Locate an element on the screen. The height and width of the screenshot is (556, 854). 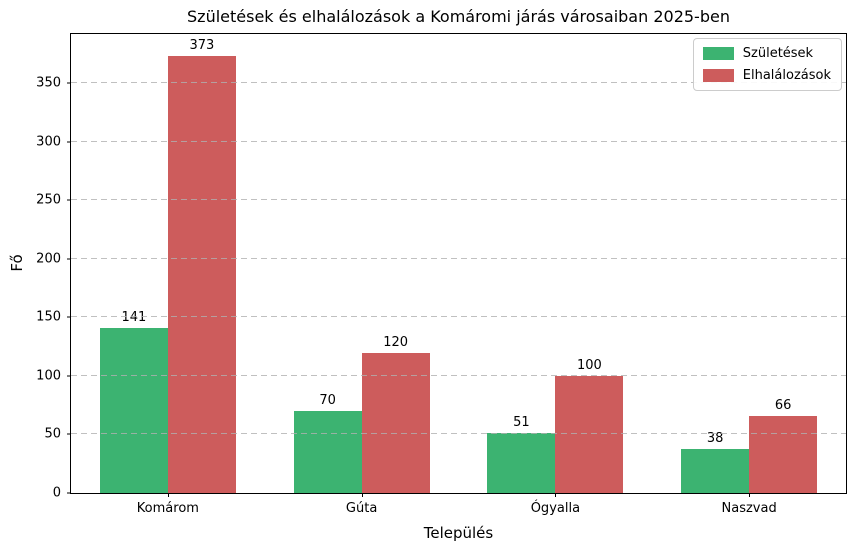
bar-value-label: 141 is located at coordinates (134, 317).